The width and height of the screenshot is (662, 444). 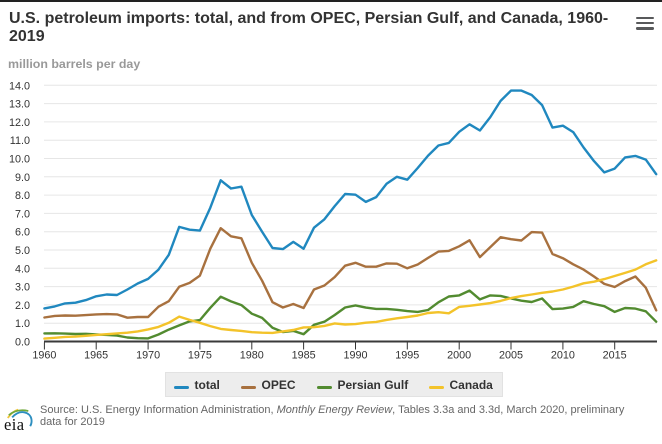 I want to click on svg-text: 0.0, so click(x=22, y=343).